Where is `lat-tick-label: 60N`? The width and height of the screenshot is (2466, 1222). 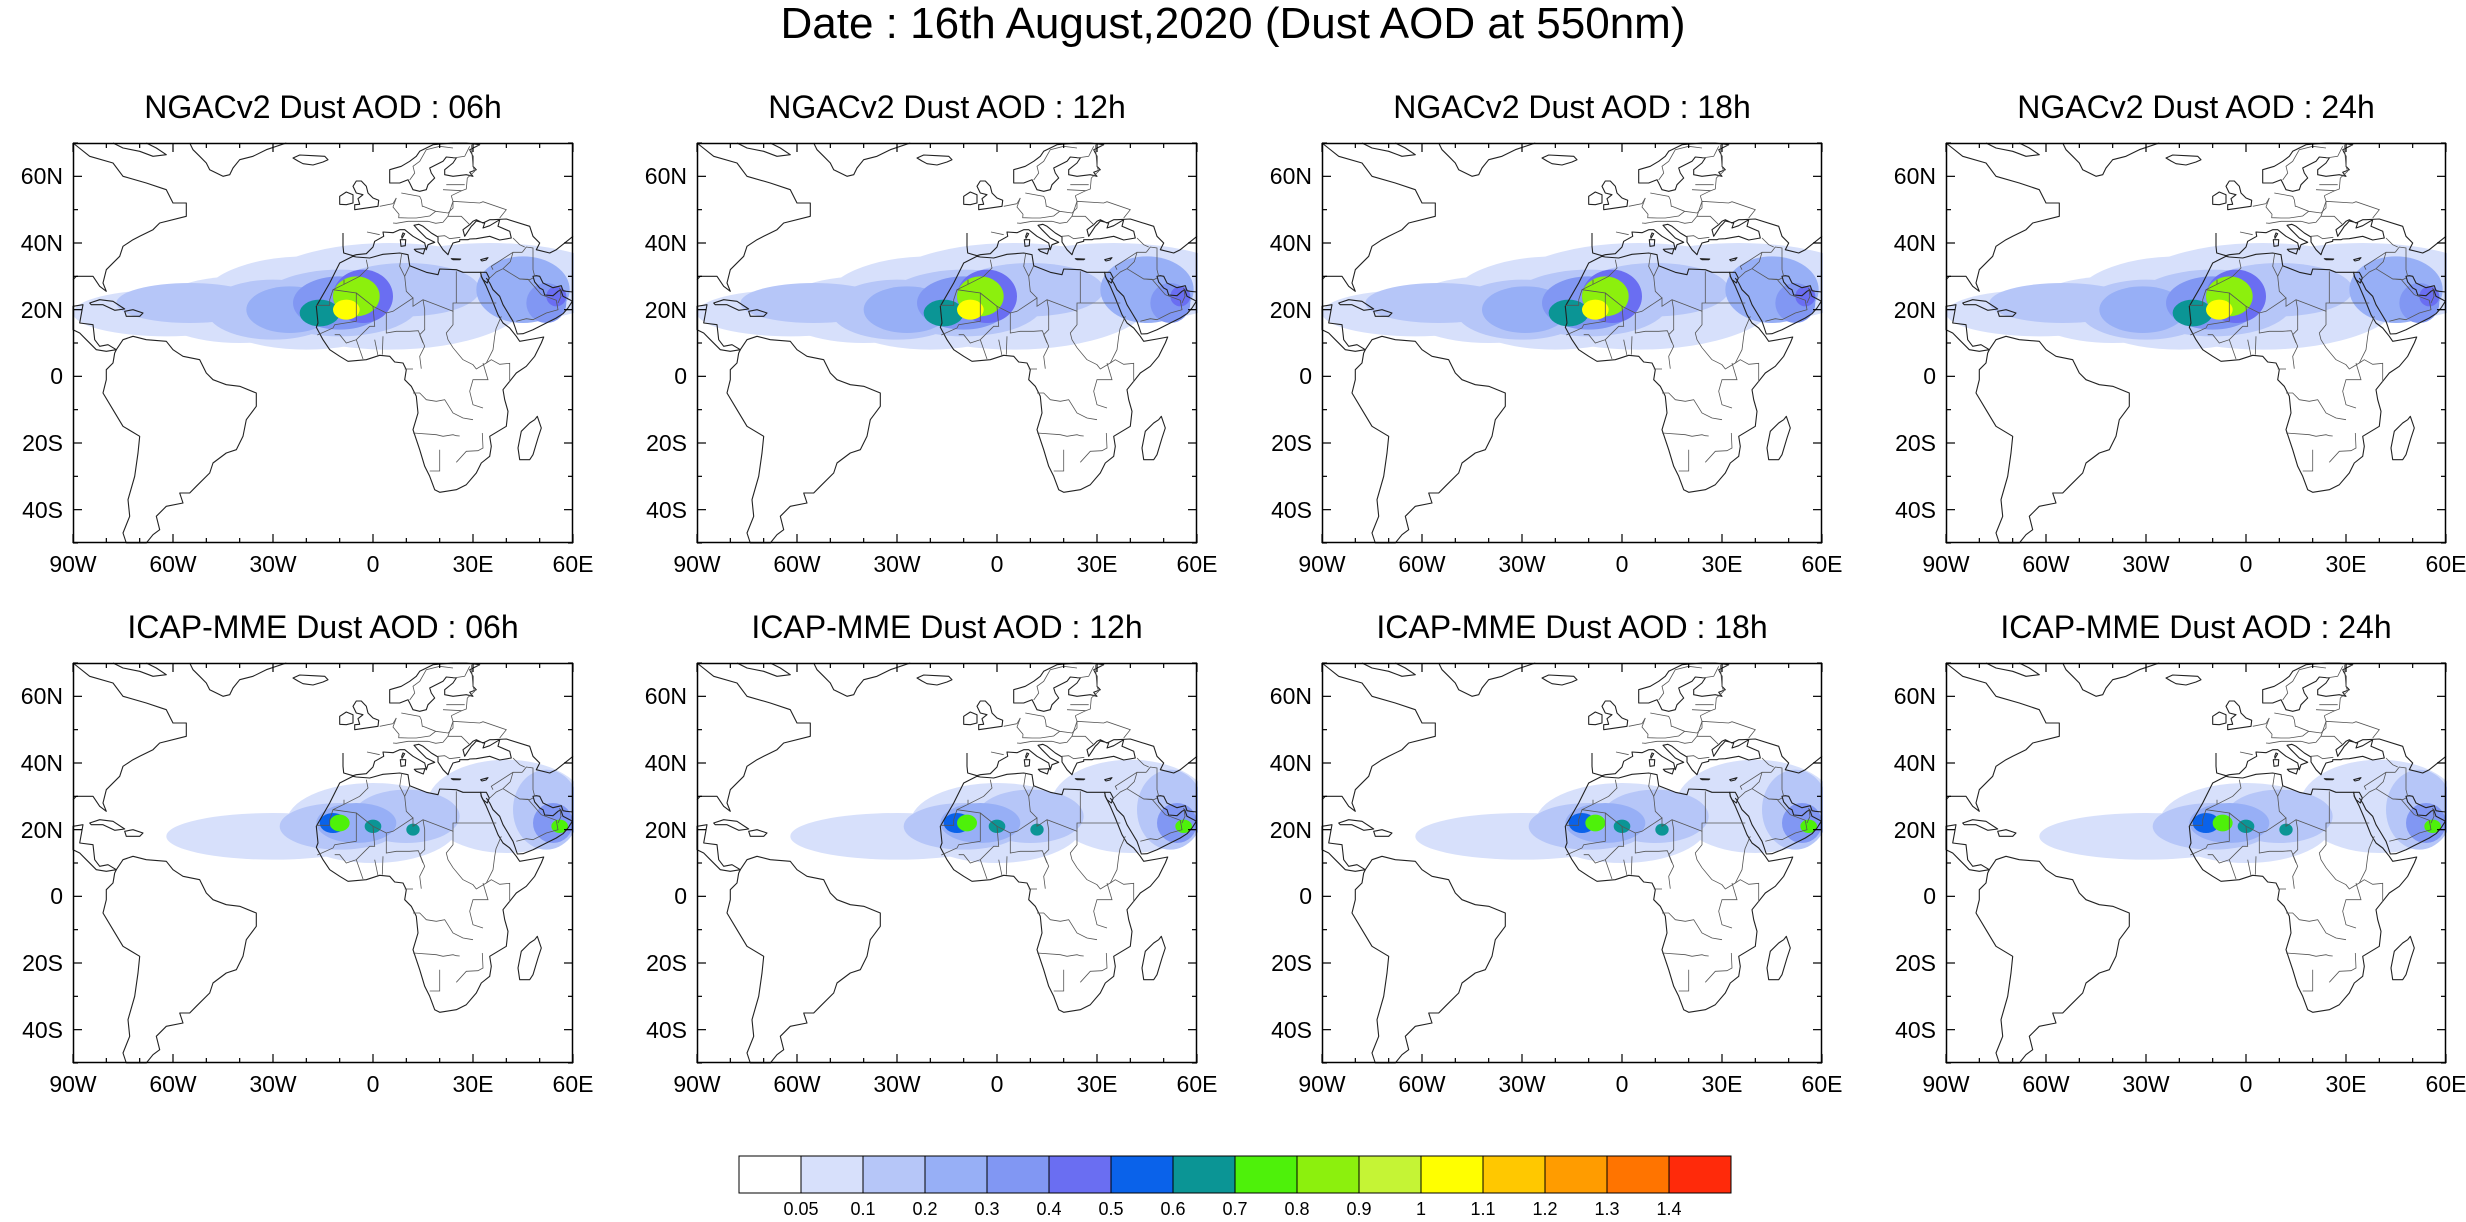
lat-tick-label: 60N is located at coordinates (1914, 696).